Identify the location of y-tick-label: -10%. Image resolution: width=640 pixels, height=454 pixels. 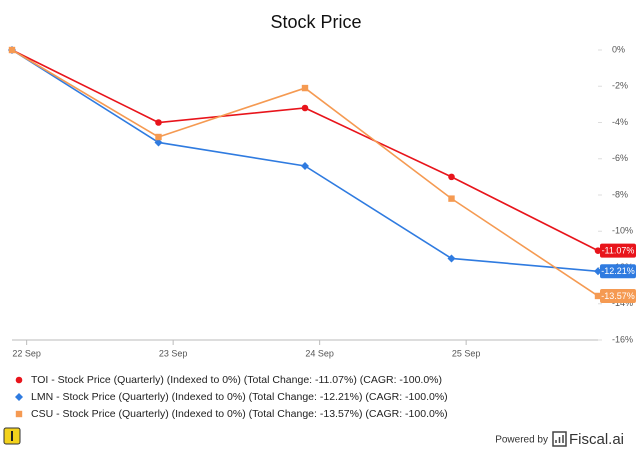
(622, 231).